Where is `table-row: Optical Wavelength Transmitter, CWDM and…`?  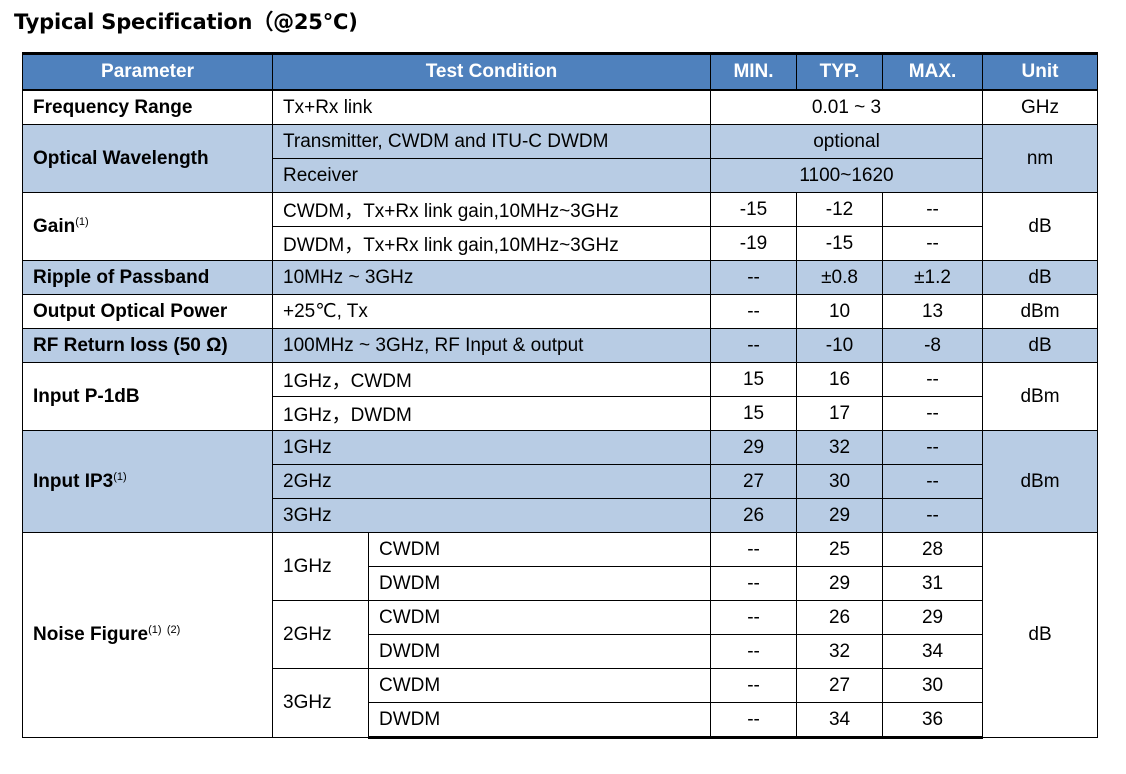 table-row: Optical Wavelength Transmitter, CWDM and… is located at coordinates (560, 158).